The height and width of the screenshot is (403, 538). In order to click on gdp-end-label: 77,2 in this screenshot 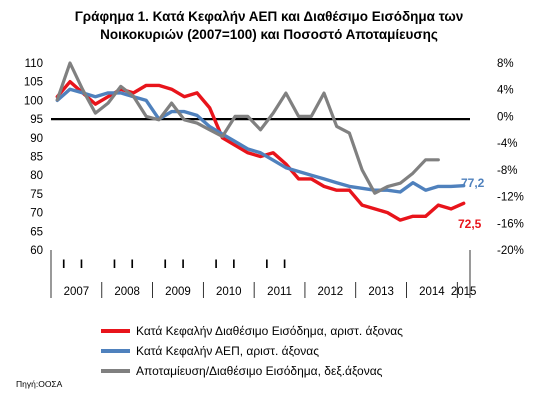, I will do `click(473, 183)`.